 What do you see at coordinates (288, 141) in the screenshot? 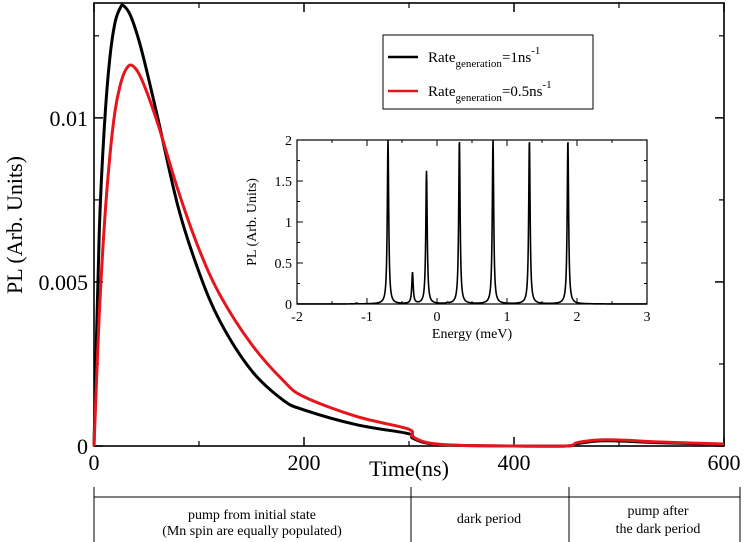
I see `inset-y-tick-label: 2` at bounding box center [288, 141].